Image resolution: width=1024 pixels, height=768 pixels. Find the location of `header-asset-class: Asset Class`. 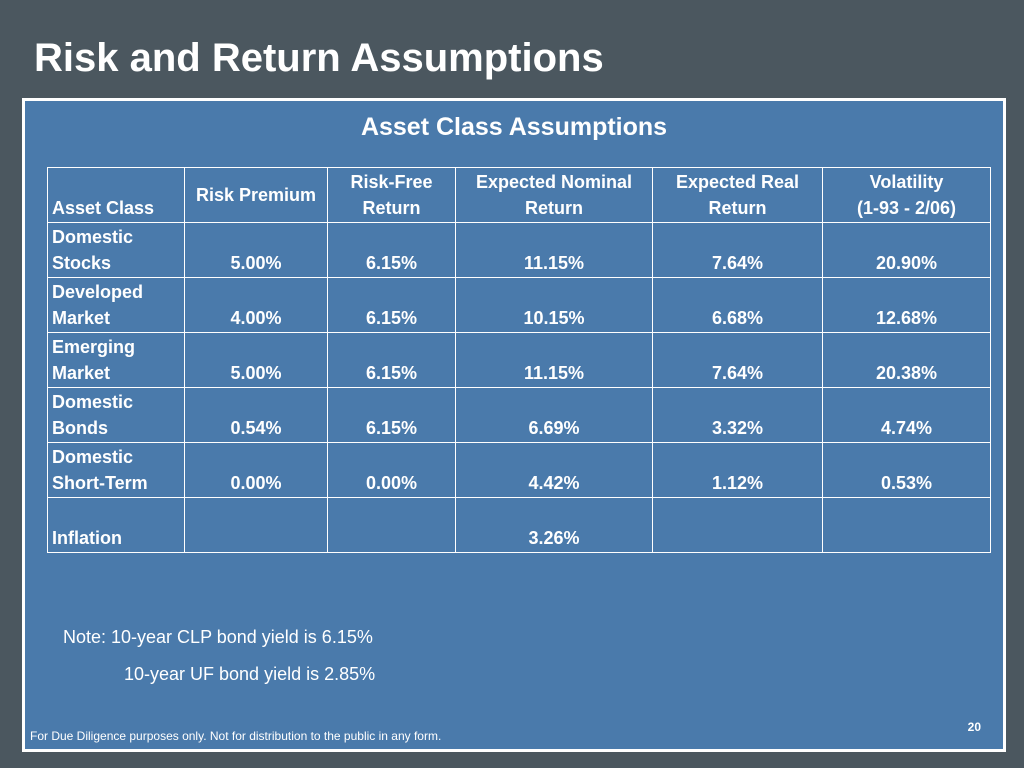

header-asset-class: Asset Class is located at coordinates (116, 195).